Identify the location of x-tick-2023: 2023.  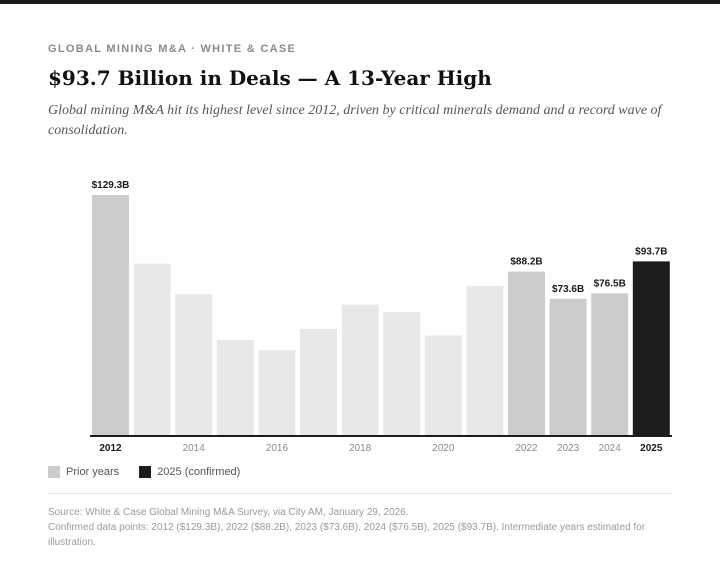
(568, 448).